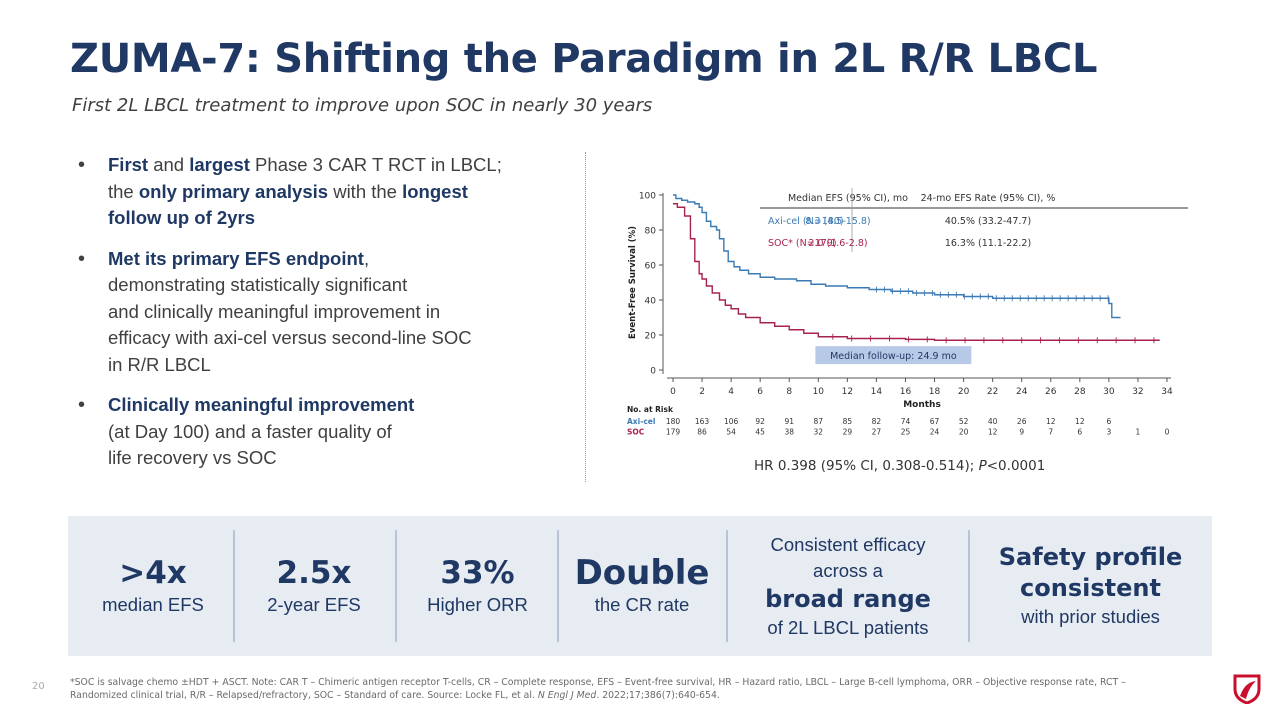 Image resolution: width=1280 pixels, height=720 pixels. What do you see at coordinates (1022, 421) in the screenshot?
I see `at-risk-value: 26` at bounding box center [1022, 421].